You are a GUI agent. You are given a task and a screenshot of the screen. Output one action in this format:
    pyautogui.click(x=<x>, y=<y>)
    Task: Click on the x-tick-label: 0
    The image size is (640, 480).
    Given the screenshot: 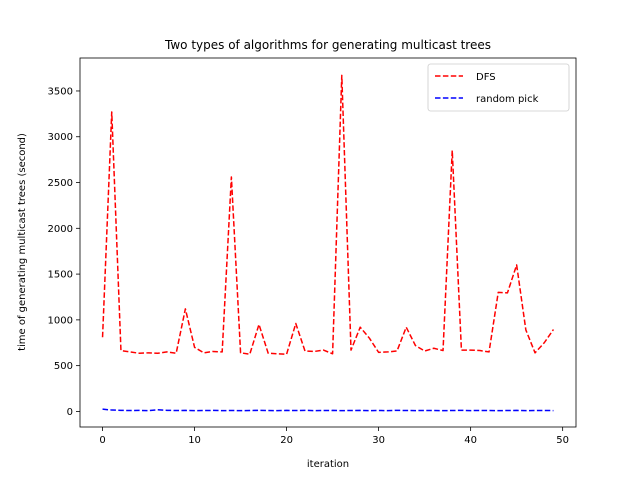 What is the action you would take?
    pyautogui.click(x=102, y=440)
    